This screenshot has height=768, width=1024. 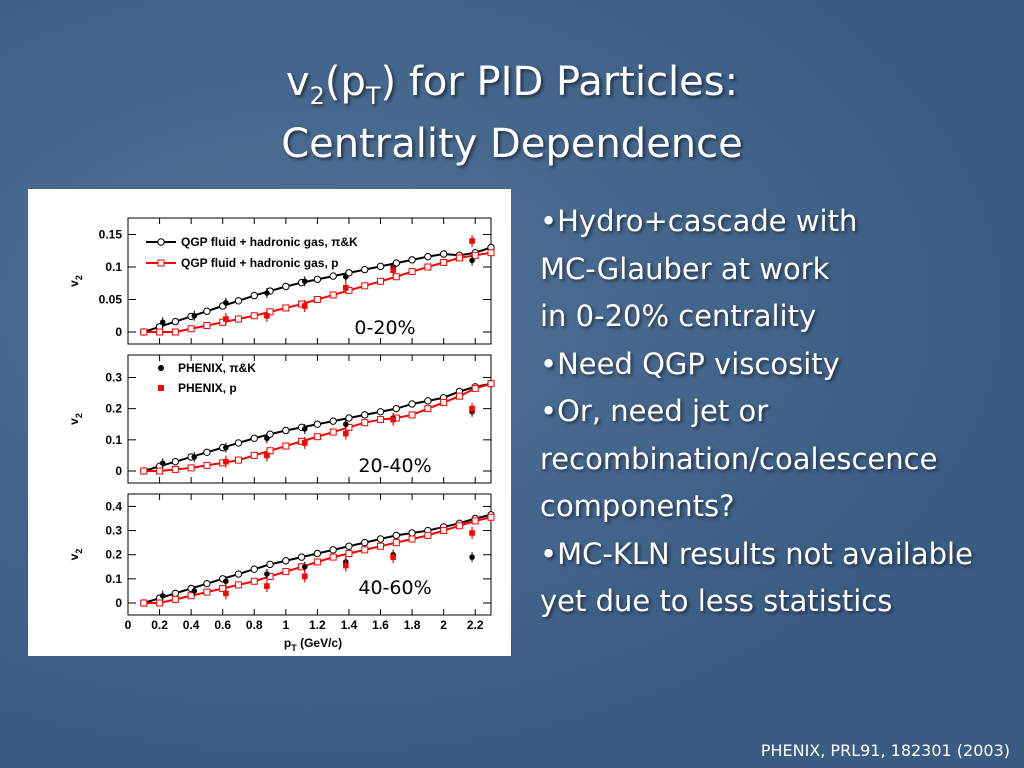 I want to click on x-tick-label: 1.4, so click(x=349, y=625).